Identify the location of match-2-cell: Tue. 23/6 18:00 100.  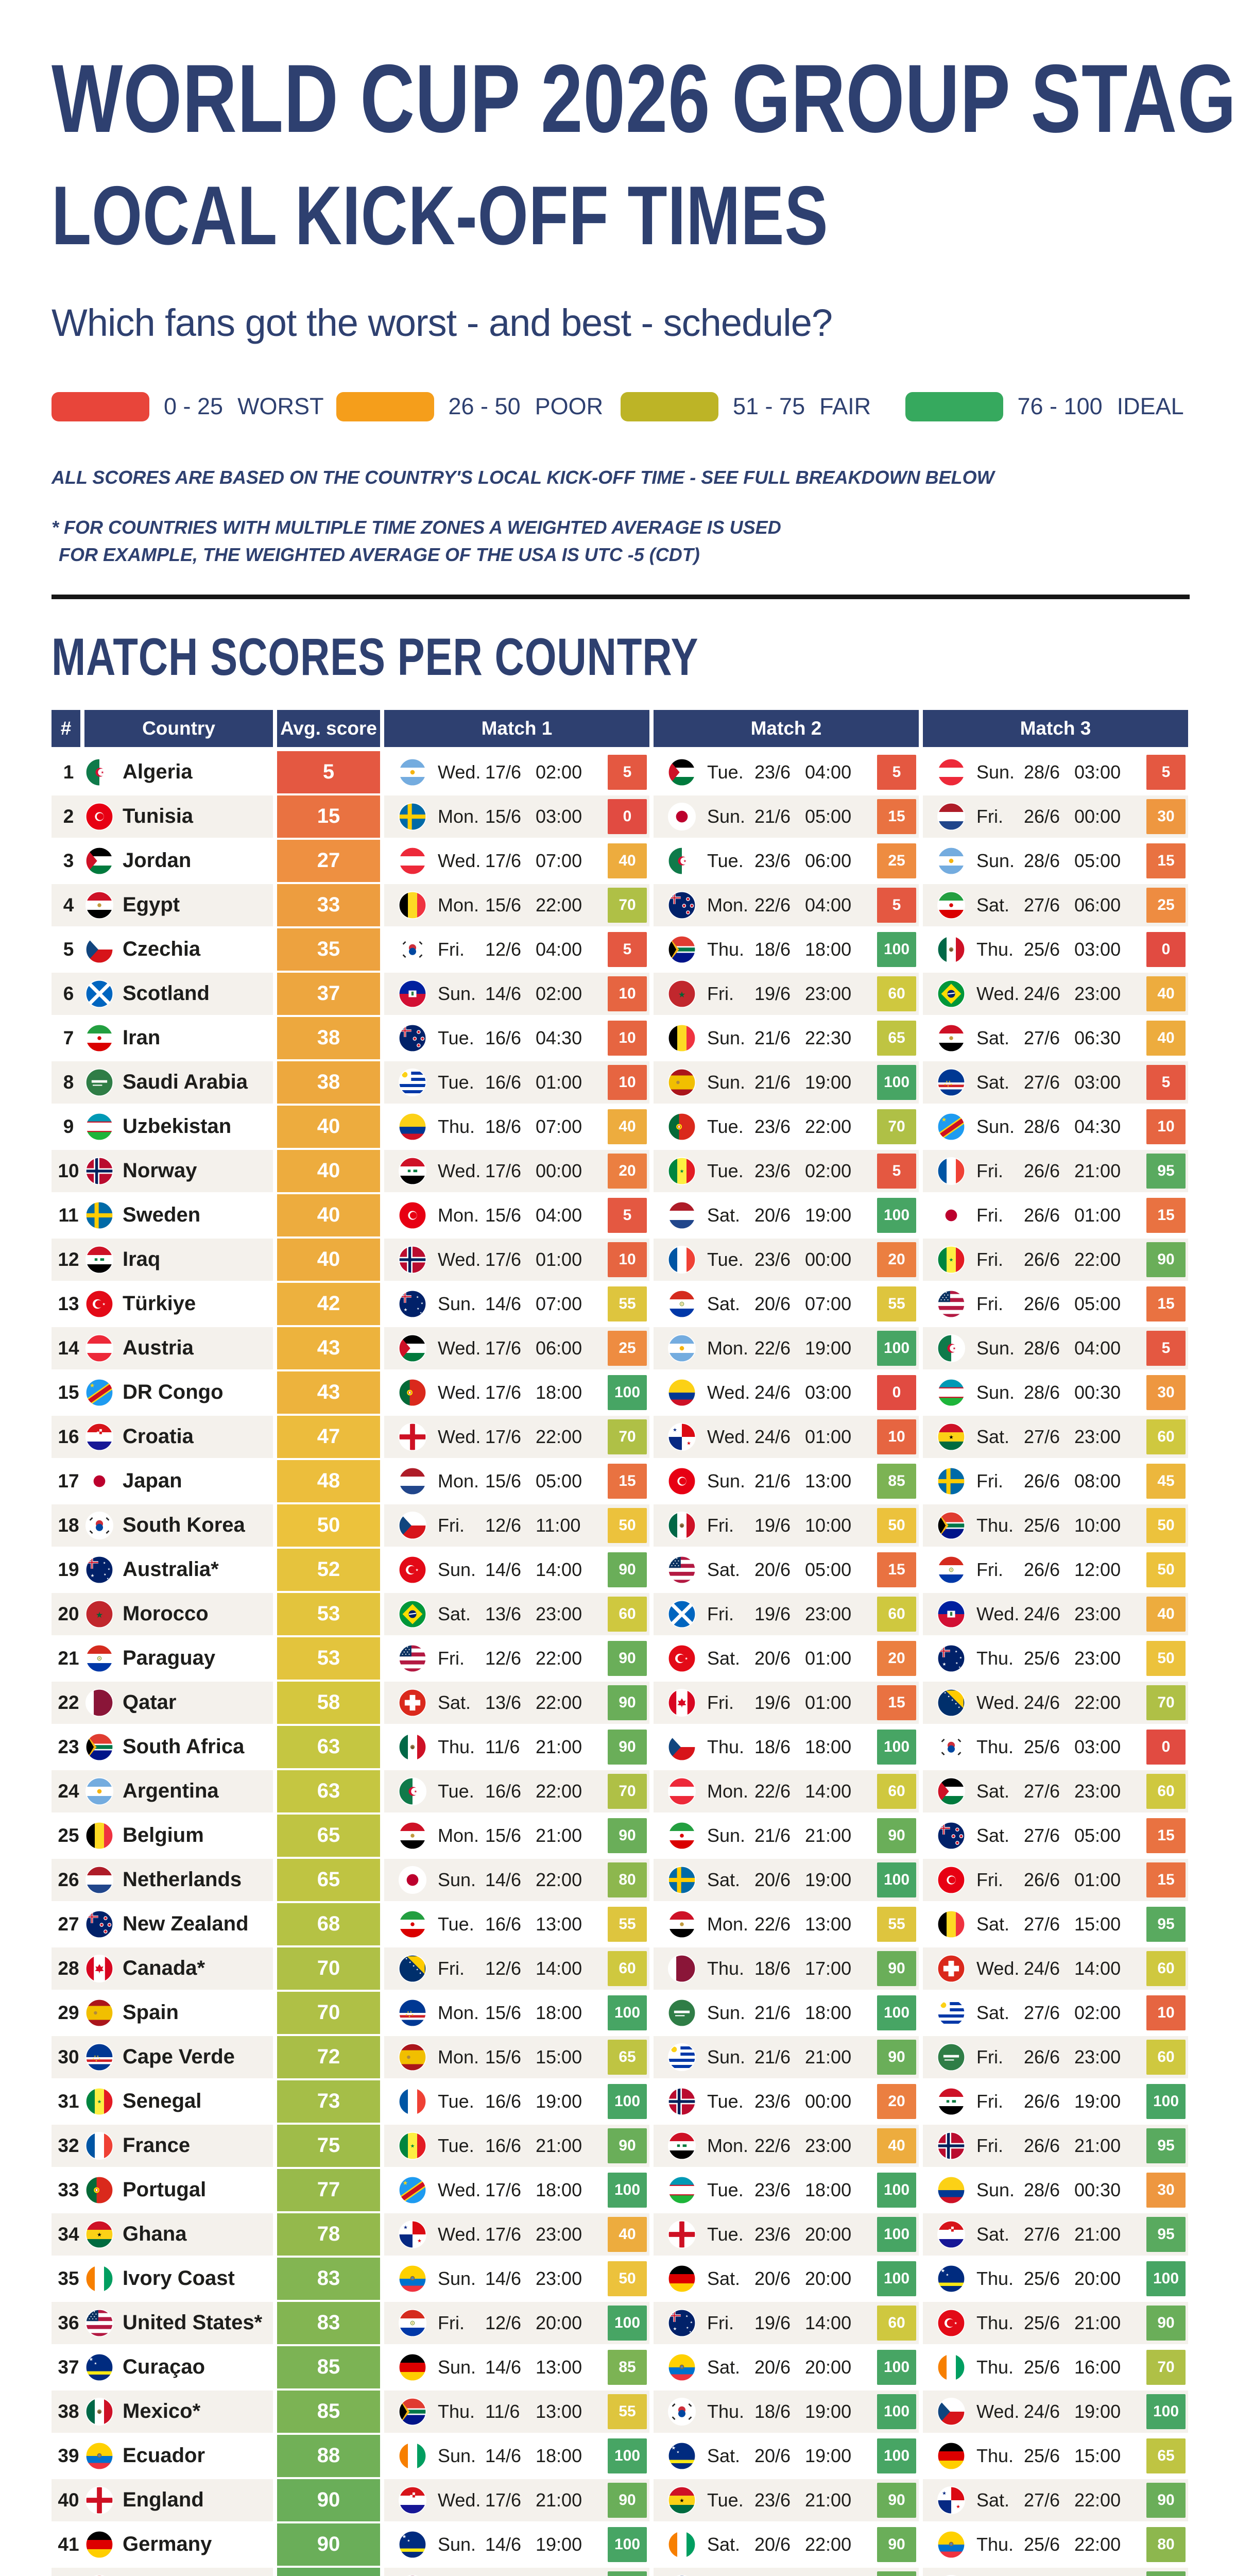
(786, 2189).